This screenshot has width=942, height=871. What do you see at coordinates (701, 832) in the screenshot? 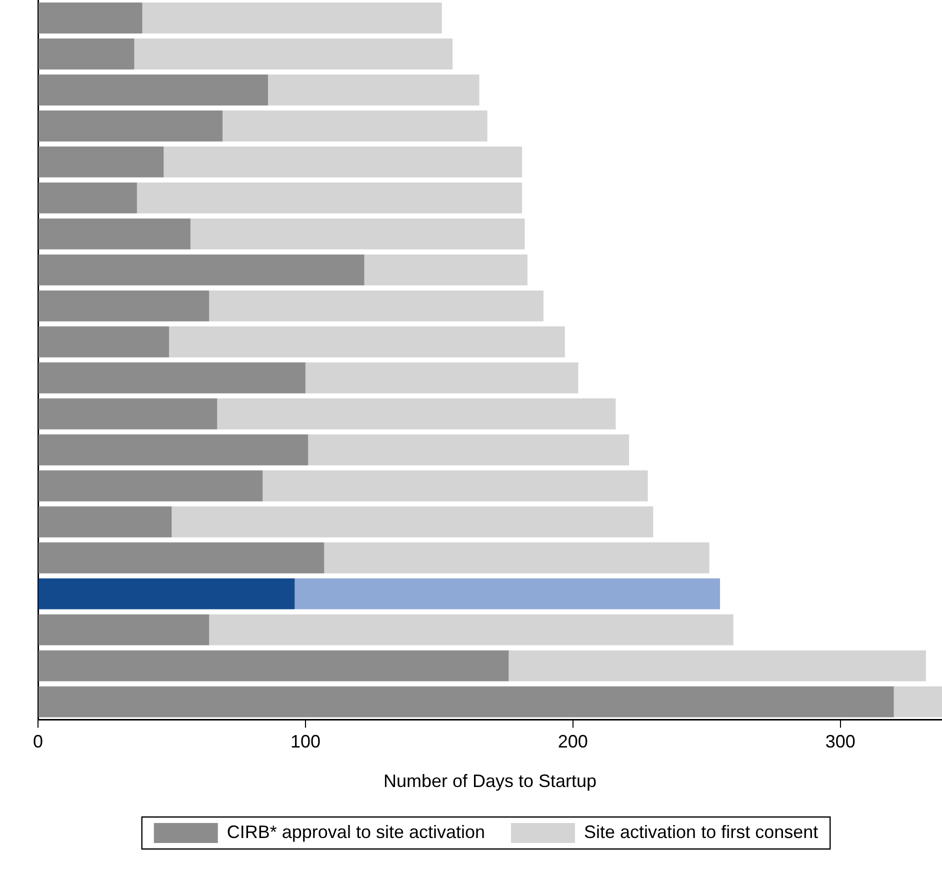
I see `legend-label: Site activation to first consent` at bounding box center [701, 832].